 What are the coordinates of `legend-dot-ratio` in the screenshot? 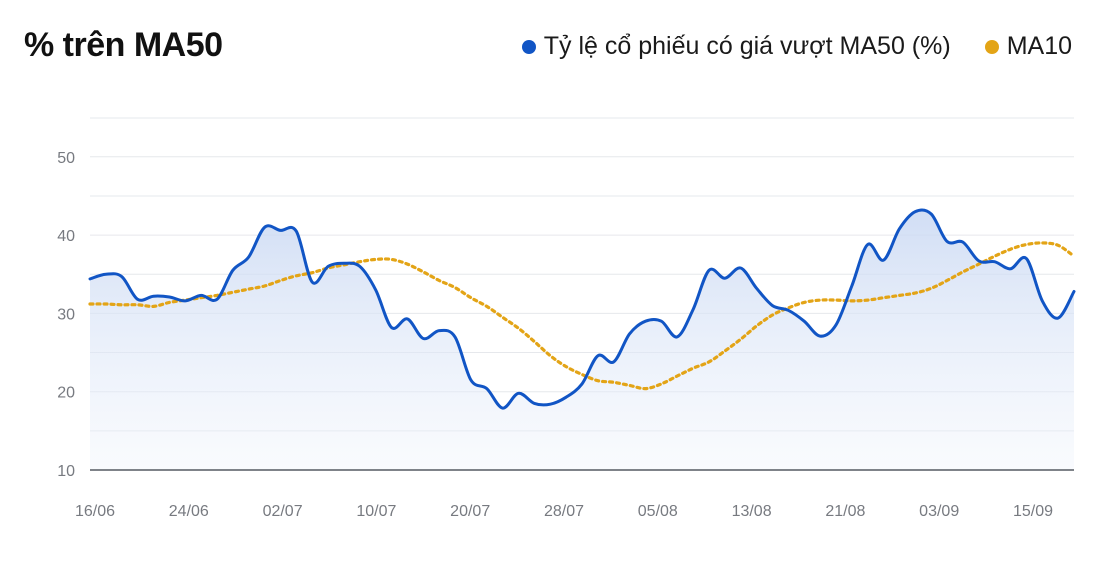 It's located at (528, 46).